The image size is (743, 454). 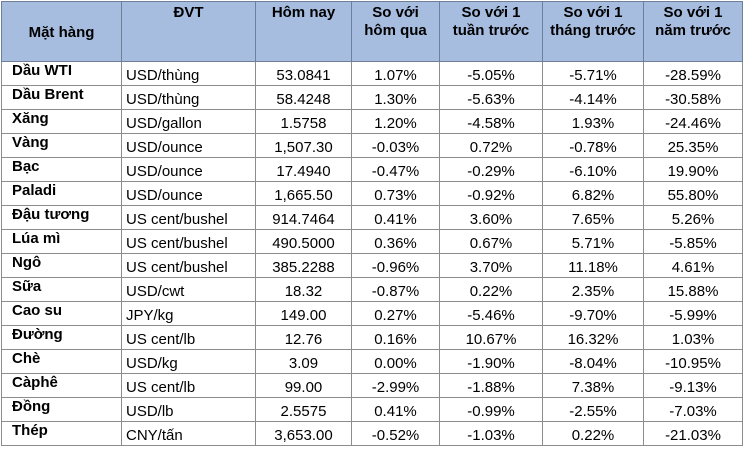 I want to click on header-so-voi-1-tuan: So với 1 tuần trước, so click(x=491, y=31).